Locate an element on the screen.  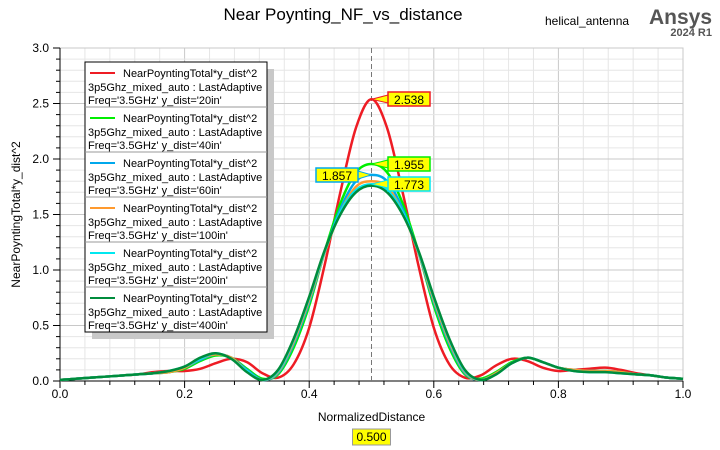
cursor-label: 0.500 is located at coordinates (371, 437).